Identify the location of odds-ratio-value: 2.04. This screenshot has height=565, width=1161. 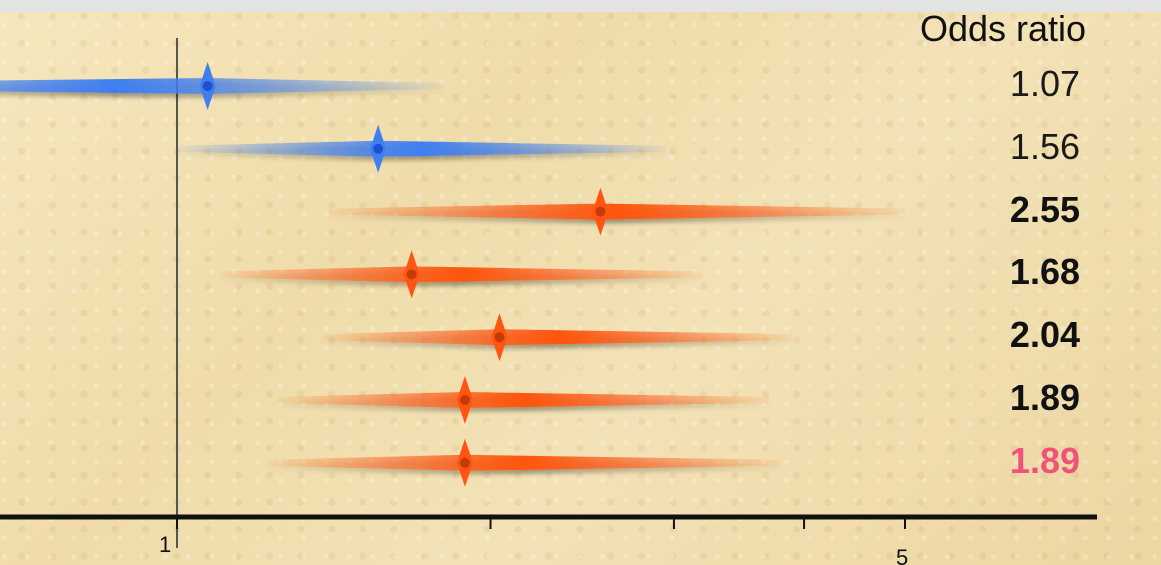
(1044, 335).